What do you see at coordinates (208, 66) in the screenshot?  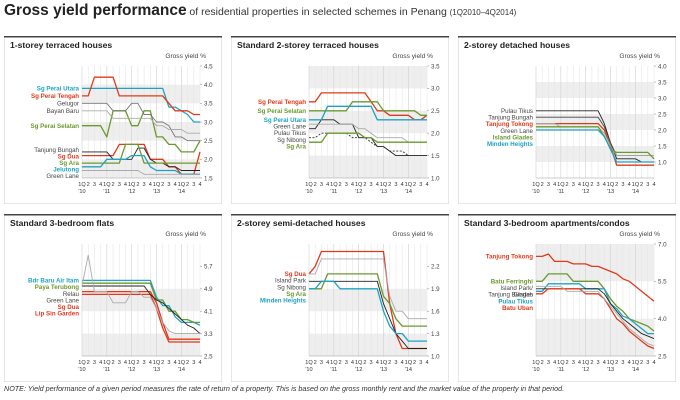 I see `y-tick-label: 4.5` at bounding box center [208, 66].